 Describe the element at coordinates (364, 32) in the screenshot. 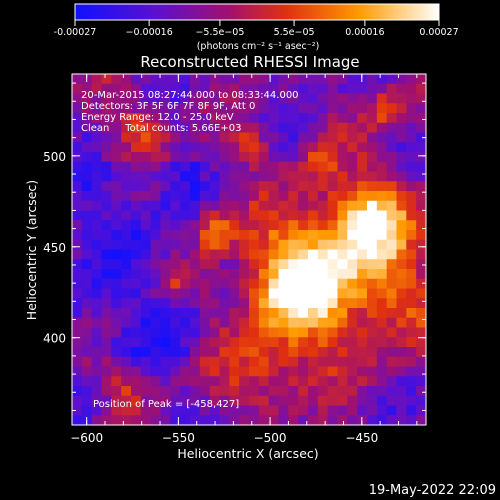

I see `colorbar-tick-label: 0.00016` at that location.